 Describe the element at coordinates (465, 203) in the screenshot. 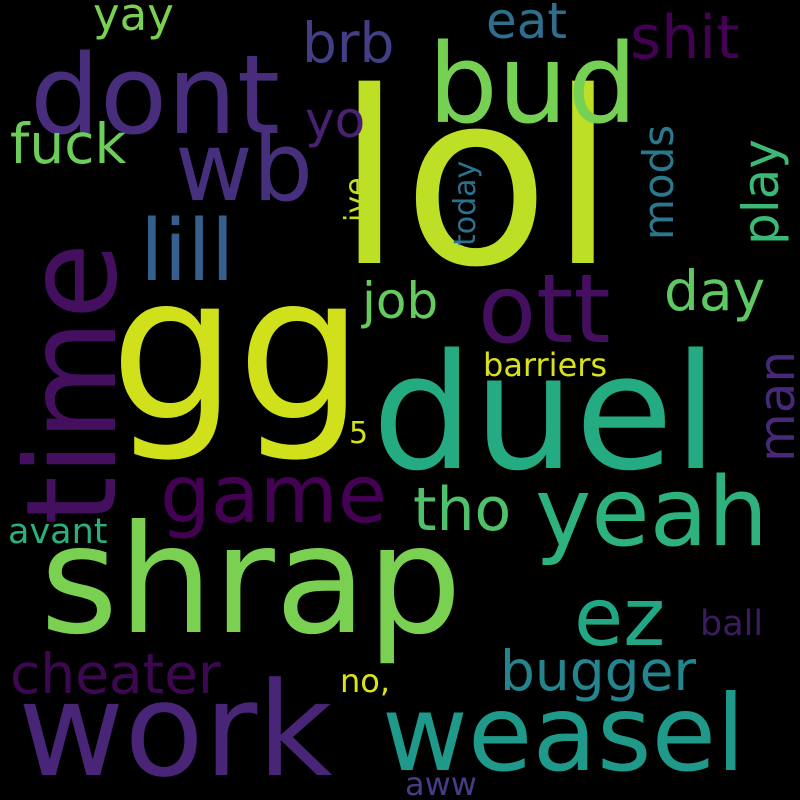

I see `word-today: today` at that location.